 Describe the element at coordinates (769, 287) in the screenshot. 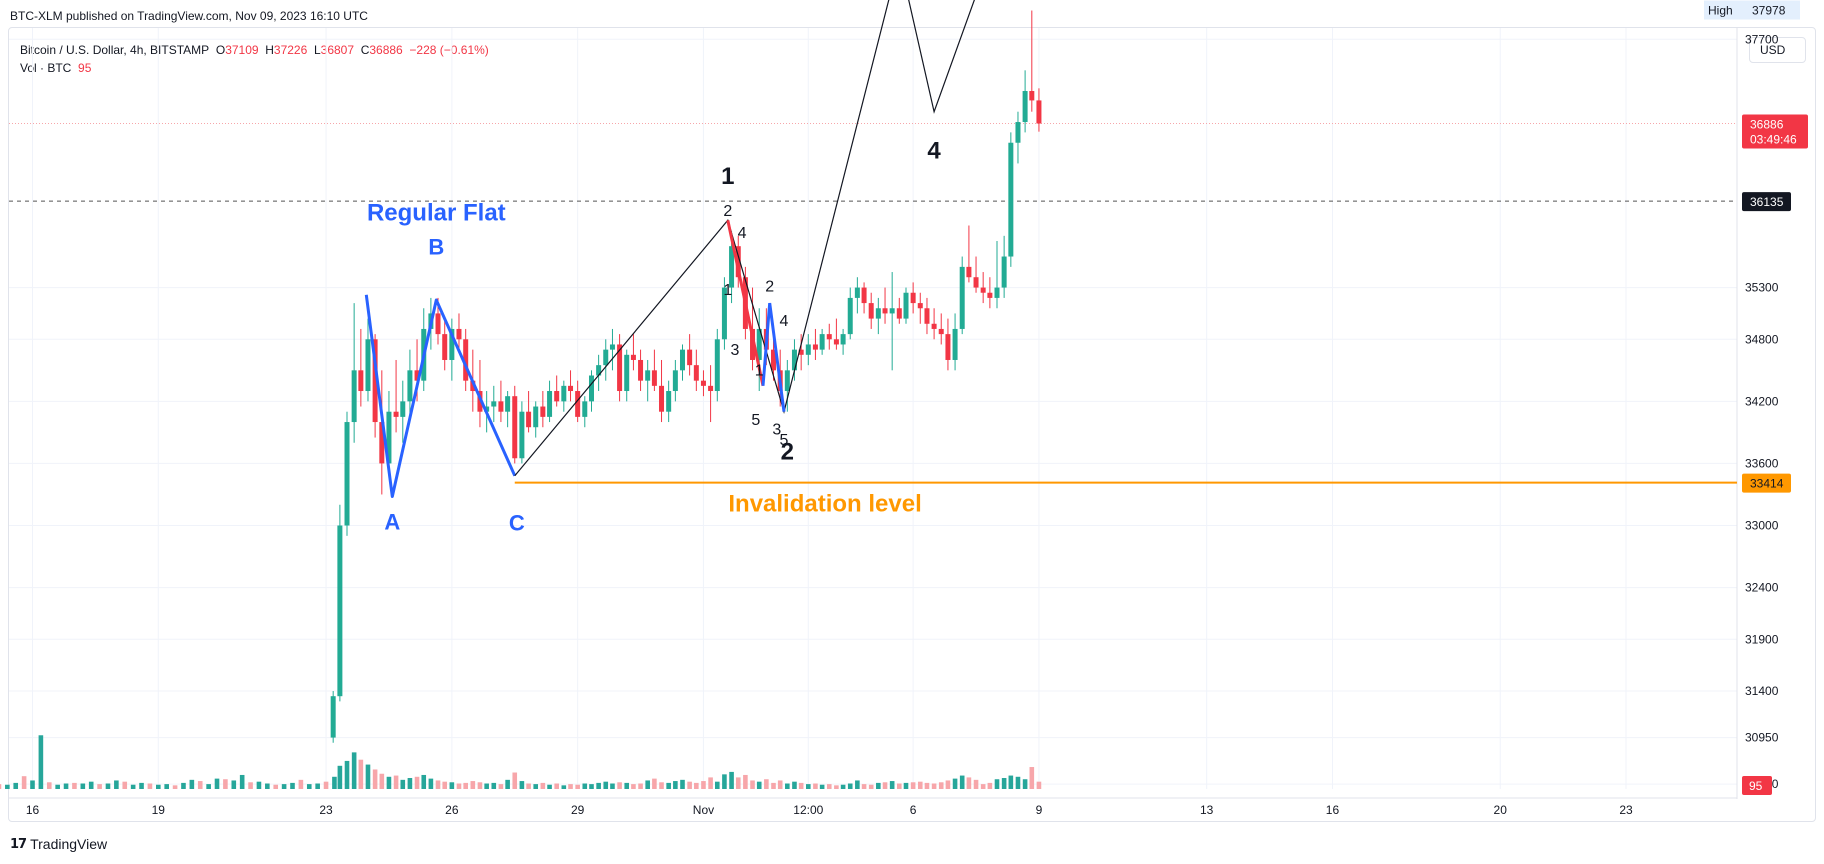

I see `subwave-label: 2` at that location.